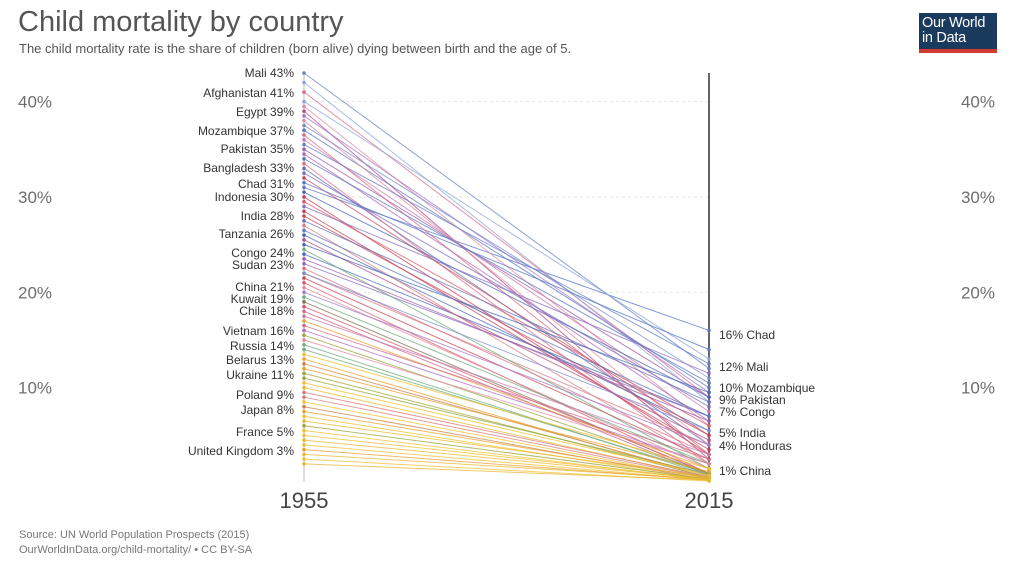 The image size is (1024, 576). What do you see at coordinates (260, 360) in the screenshot?
I see `label-1955-belarus: Belarus 13%` at bounding box center [260, 360].